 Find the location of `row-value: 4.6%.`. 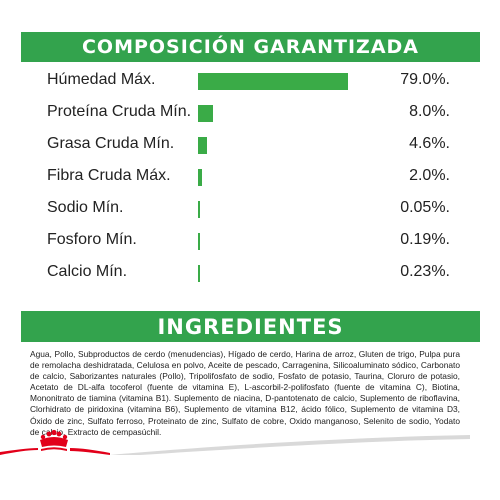

row-value: 4.6%. is located at coordinates (429, 143).